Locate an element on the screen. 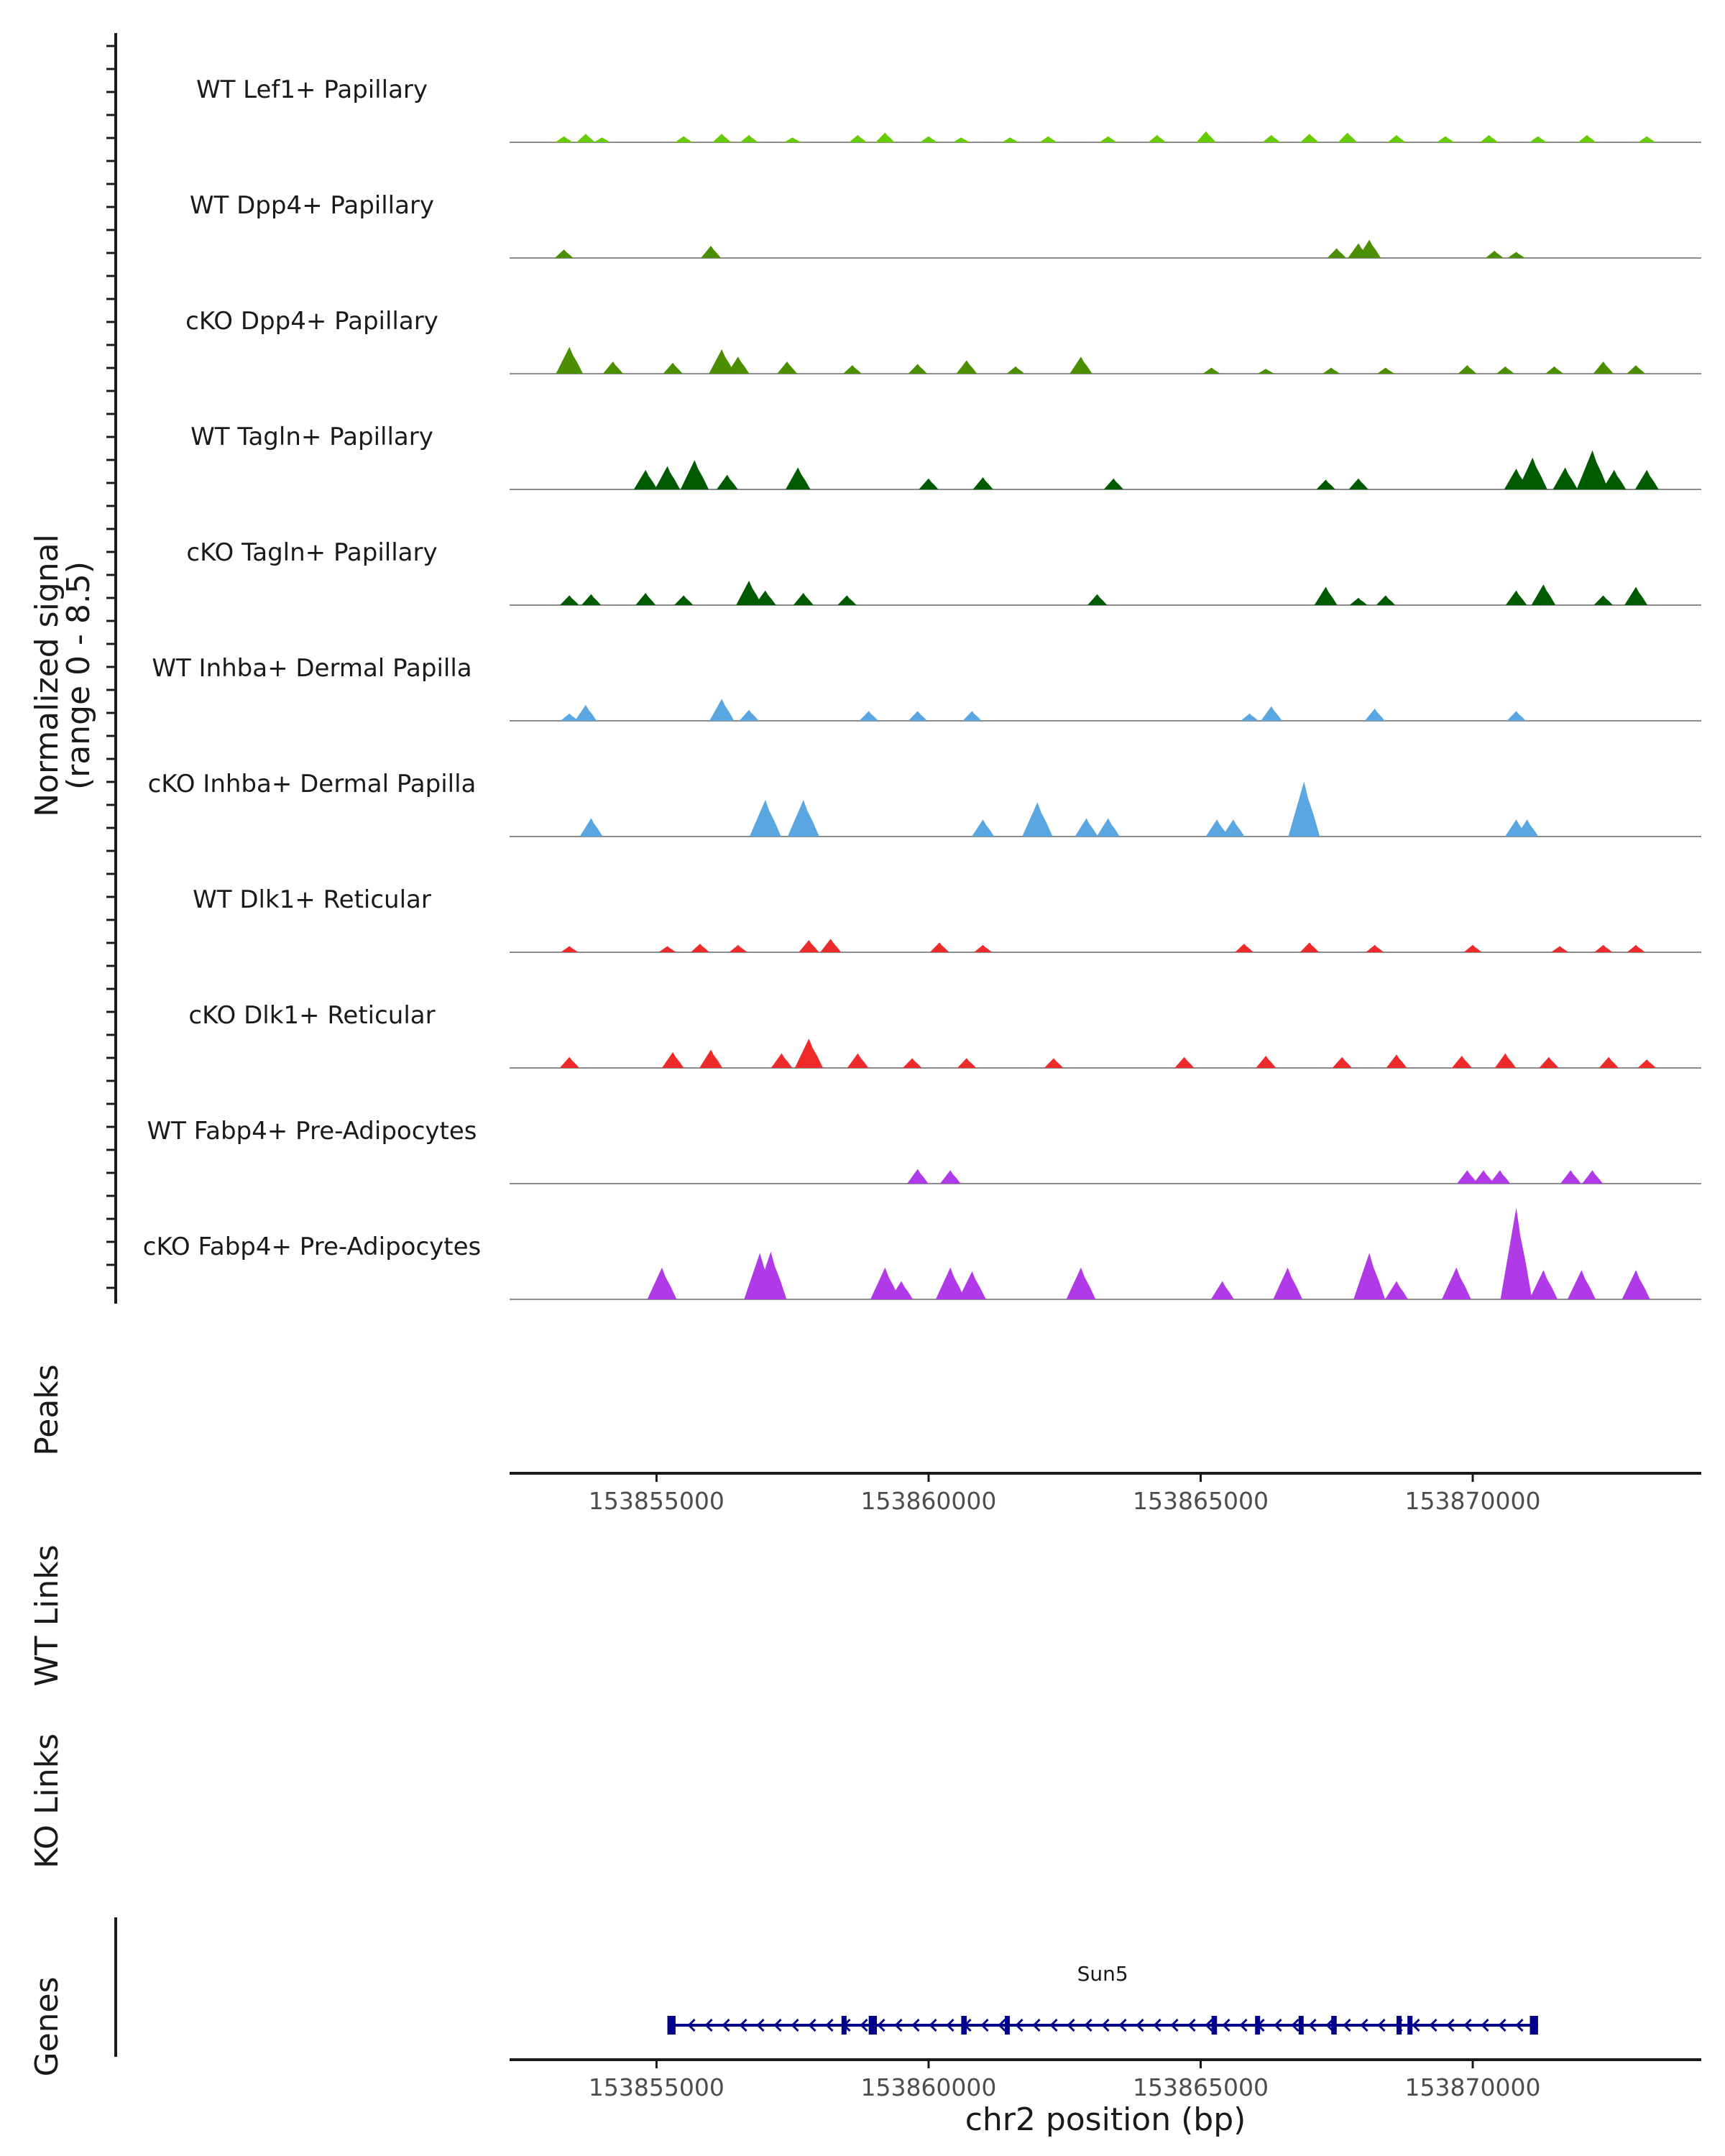 The image size is (1725, 2156). peaks-label: Peaks is located at coordinates (47, 1409).